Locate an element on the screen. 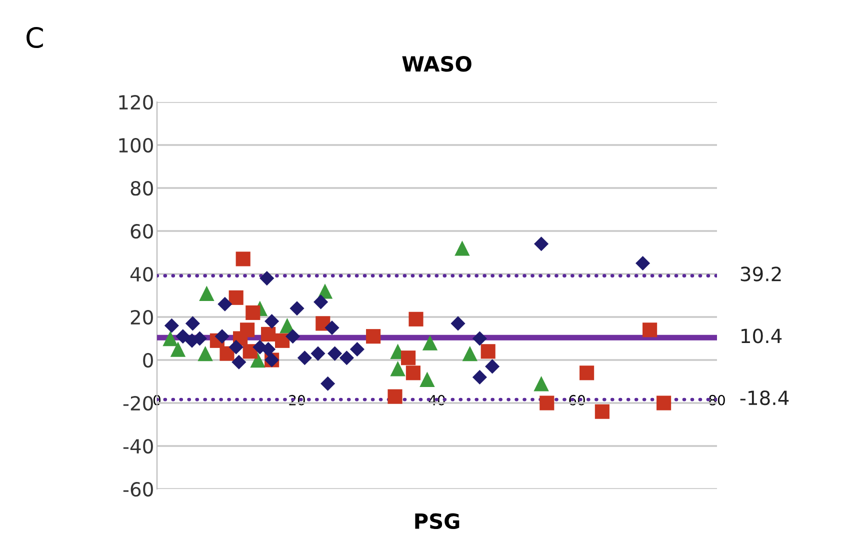 The image size is (841, 553). chart-title: WASO is located at coordinates (437, 64).